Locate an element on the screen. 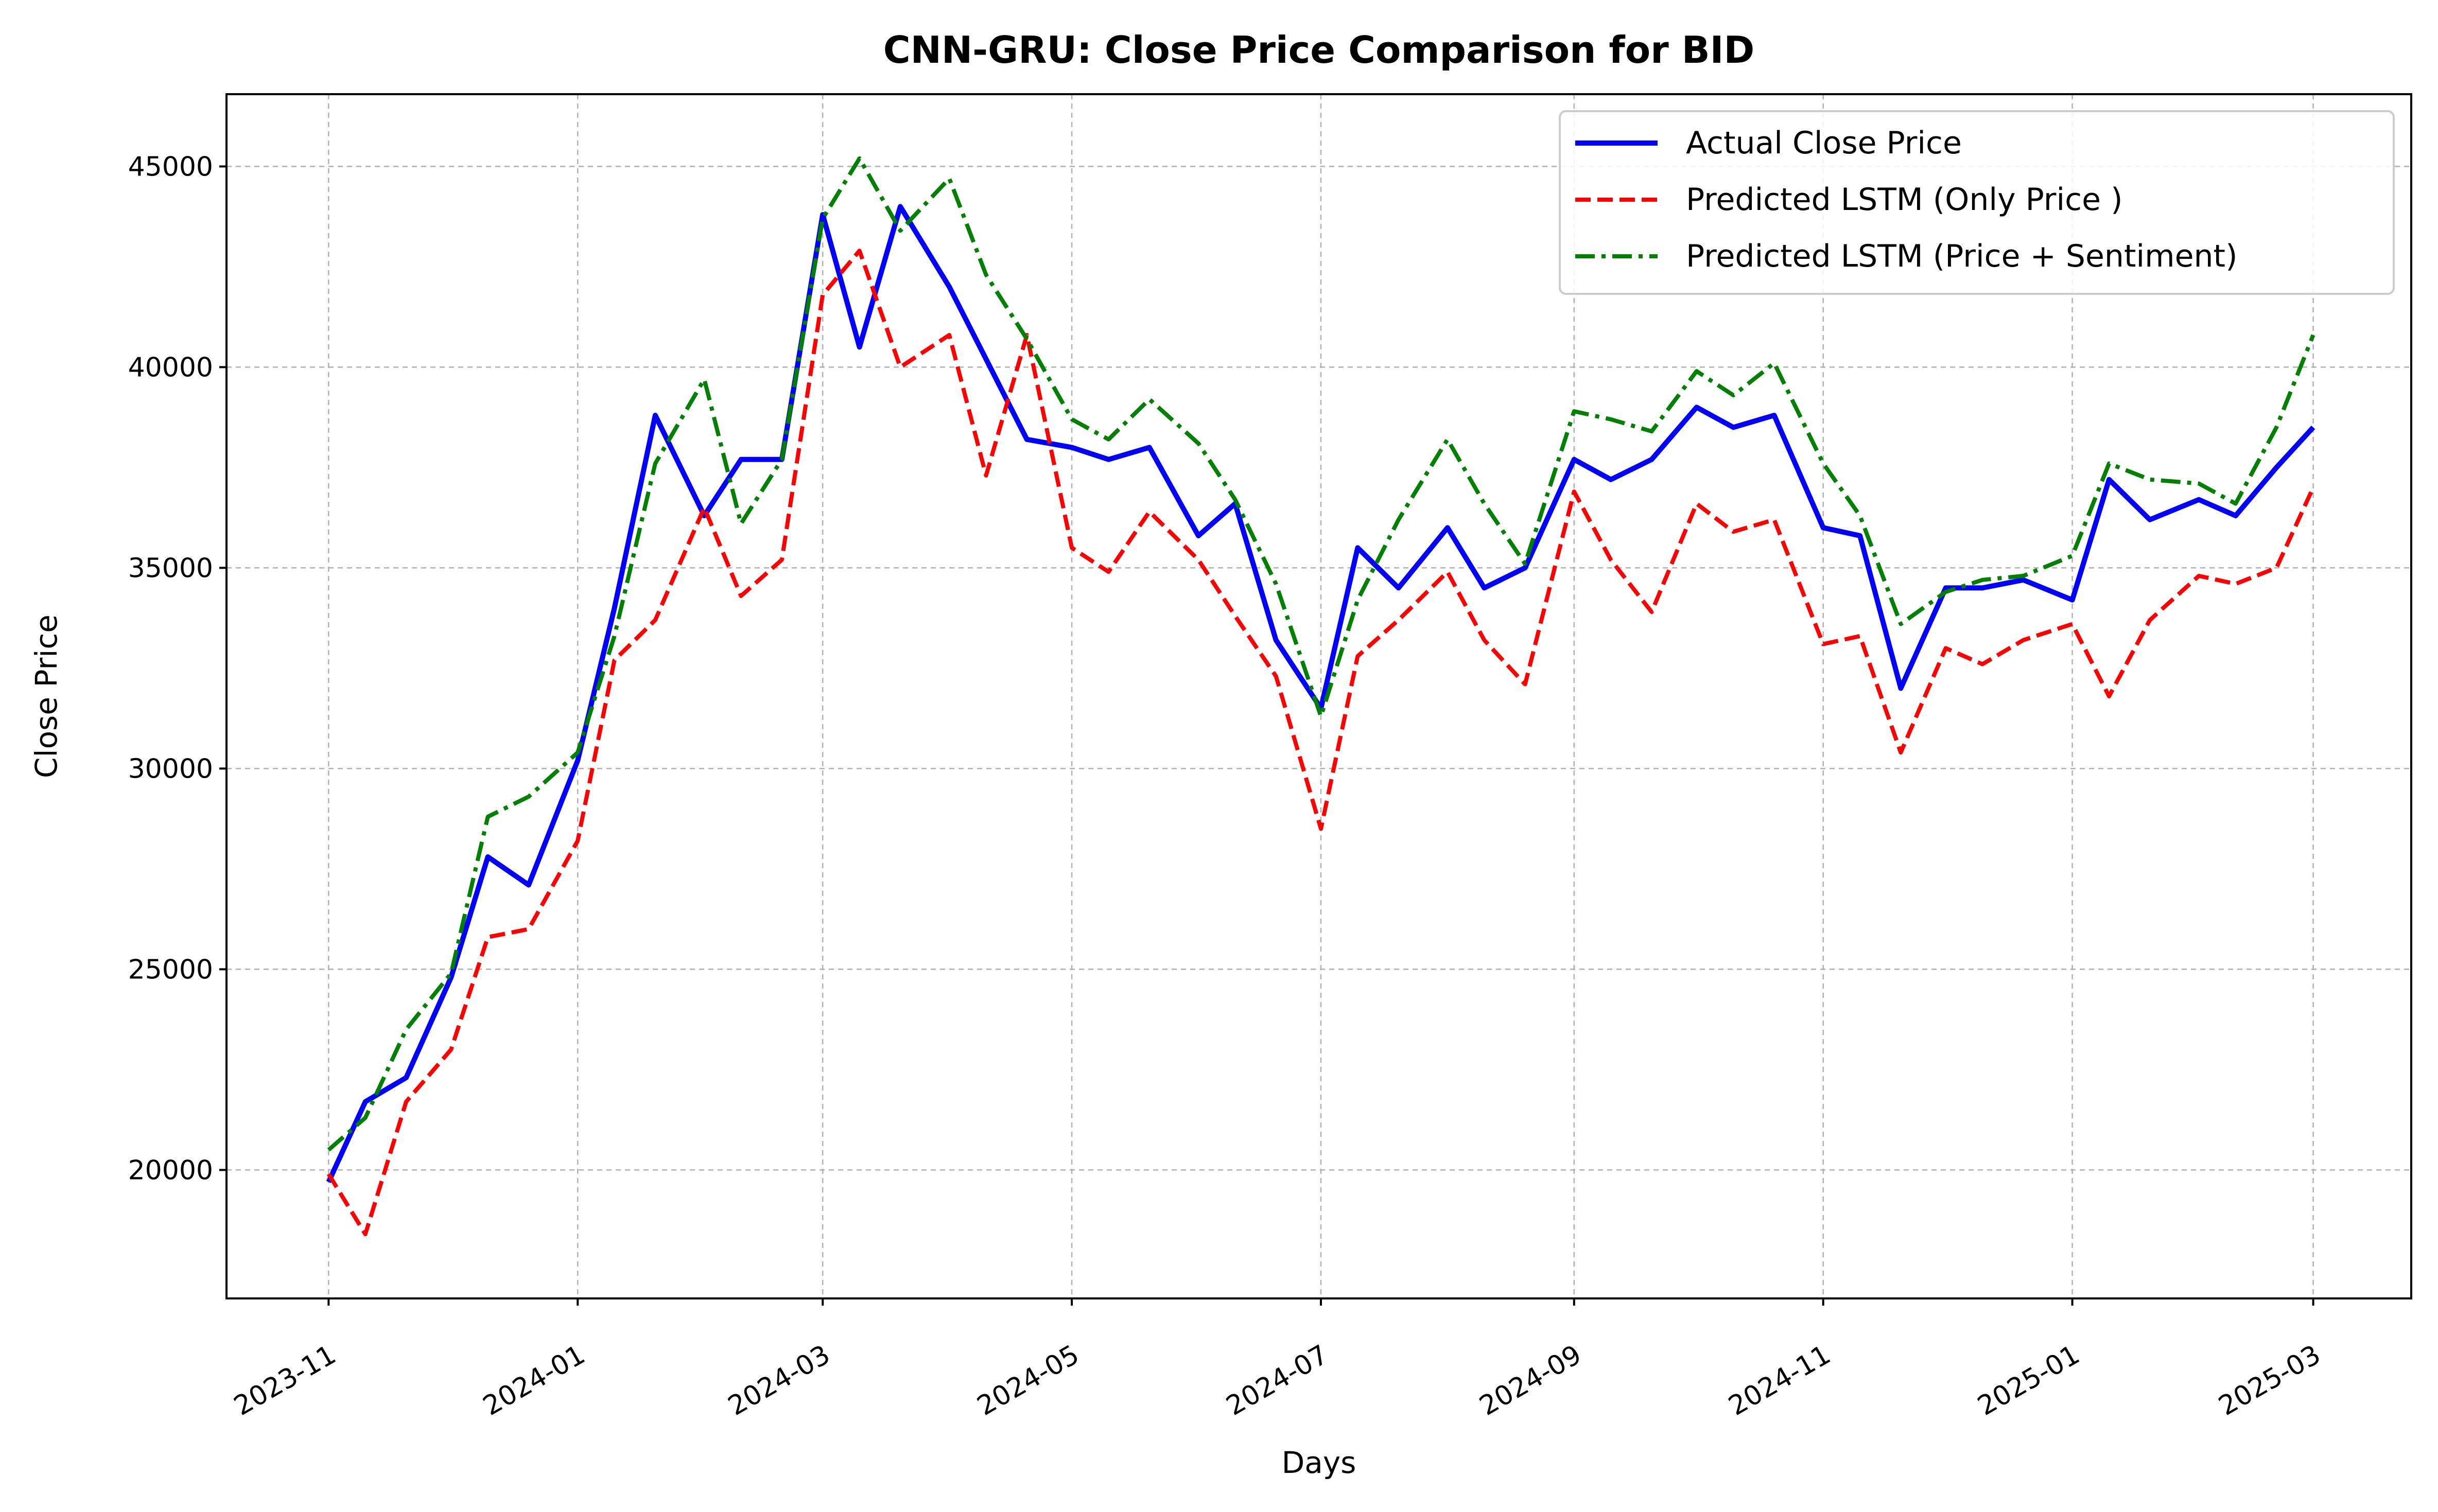 The height and width of the screenshot is (1512, 2438). y-tick-label: 20000 is located at coordinates (170, 1170).